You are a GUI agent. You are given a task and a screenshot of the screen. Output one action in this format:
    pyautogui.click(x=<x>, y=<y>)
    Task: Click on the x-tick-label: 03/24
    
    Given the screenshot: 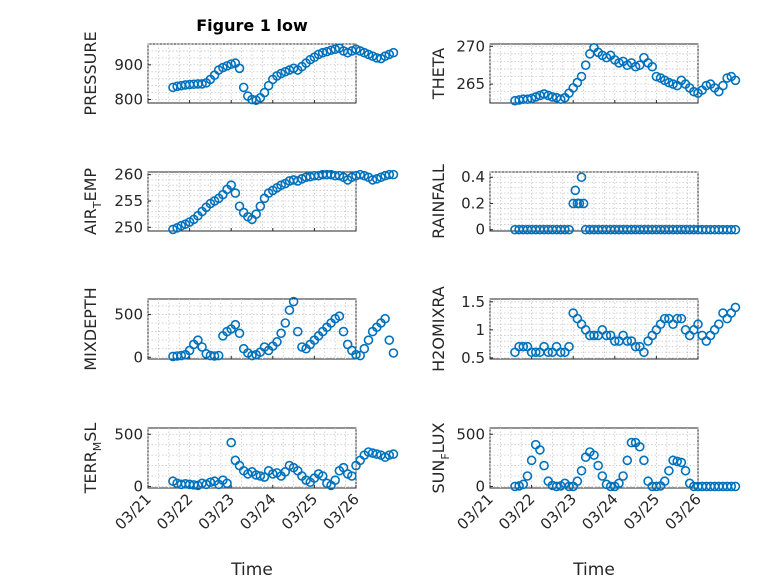 What is the action you would take?
    pyautogui.click(x=599, y=511)
    